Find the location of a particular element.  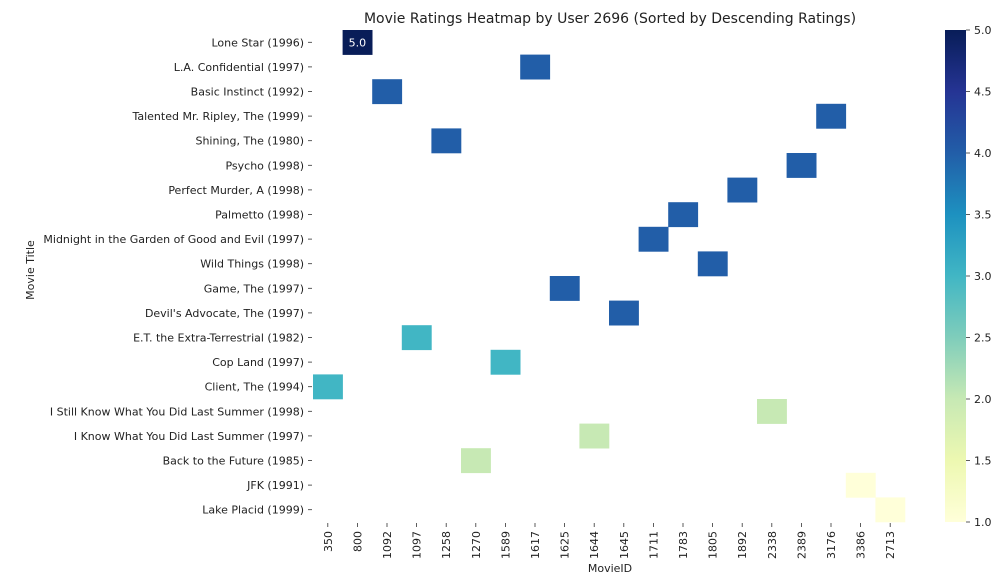

colorbar-tick-label: 2.0 is located at coordinates (983, 399).